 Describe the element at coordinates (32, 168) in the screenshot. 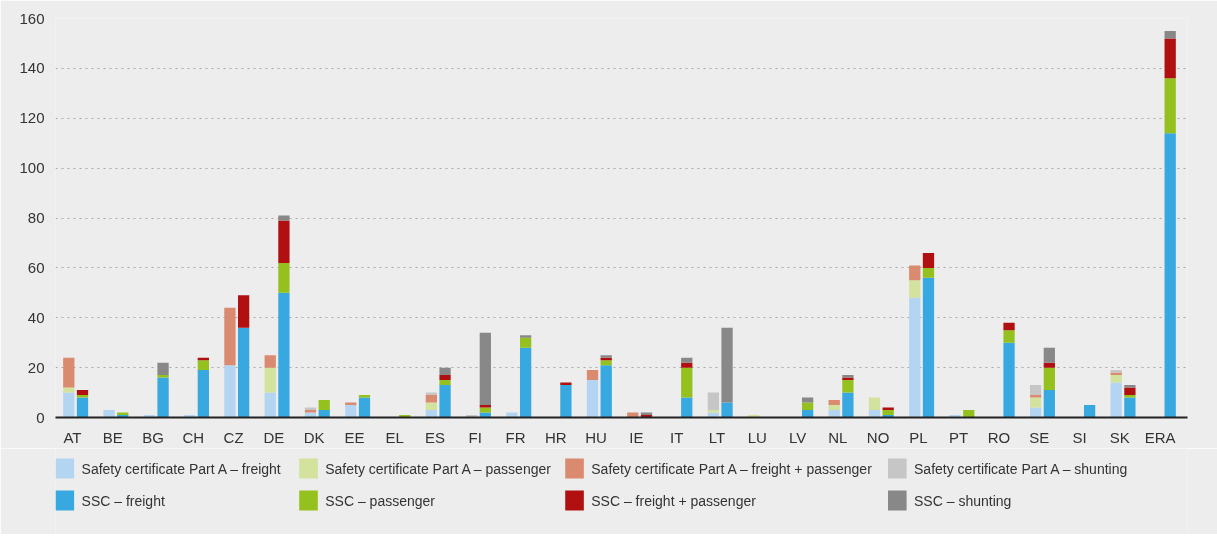

I see `y-tick-label: 100` at that location.